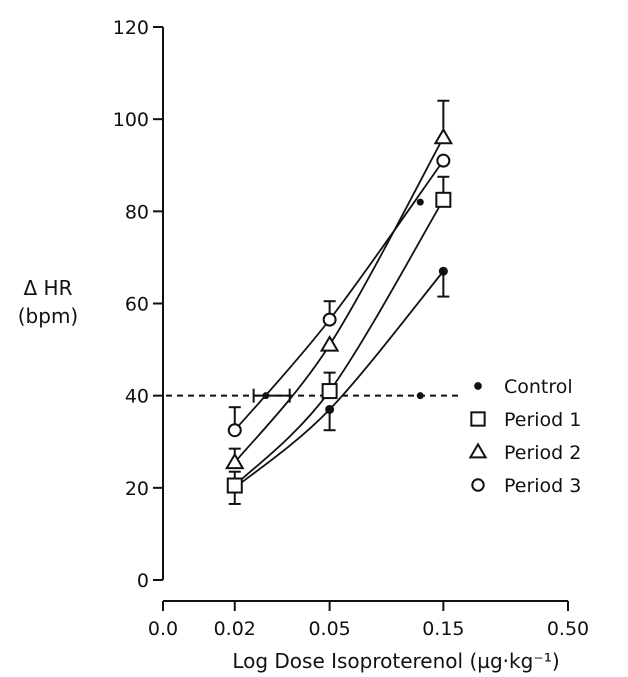 The width and height of the screenshot is (628, 677). Describe the element at coordinates (339, 379) in the screenshot. I see `series-line-control` at that location.